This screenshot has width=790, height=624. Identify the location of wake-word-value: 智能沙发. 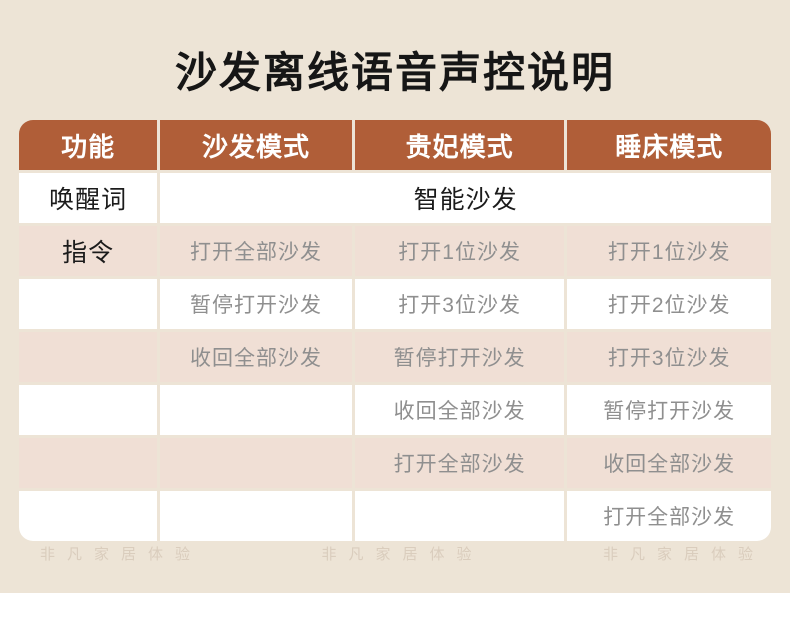
(465, 198).